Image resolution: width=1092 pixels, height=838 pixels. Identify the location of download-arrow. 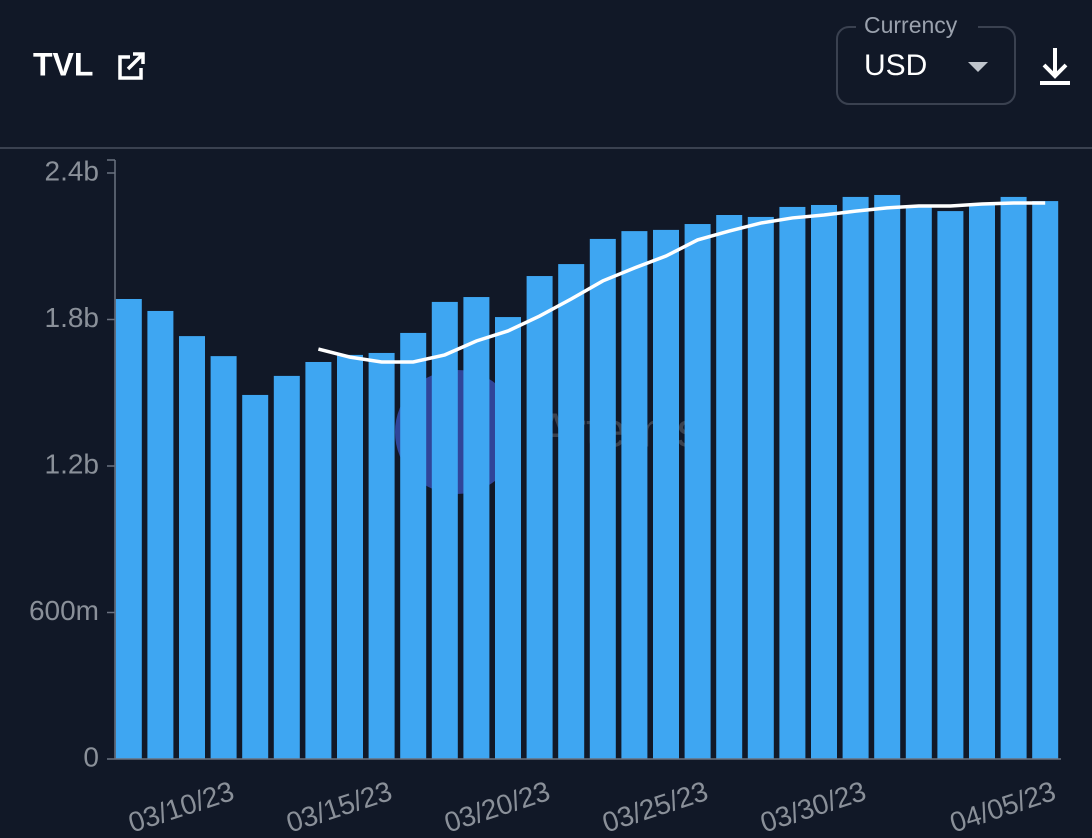
(1055, 63).